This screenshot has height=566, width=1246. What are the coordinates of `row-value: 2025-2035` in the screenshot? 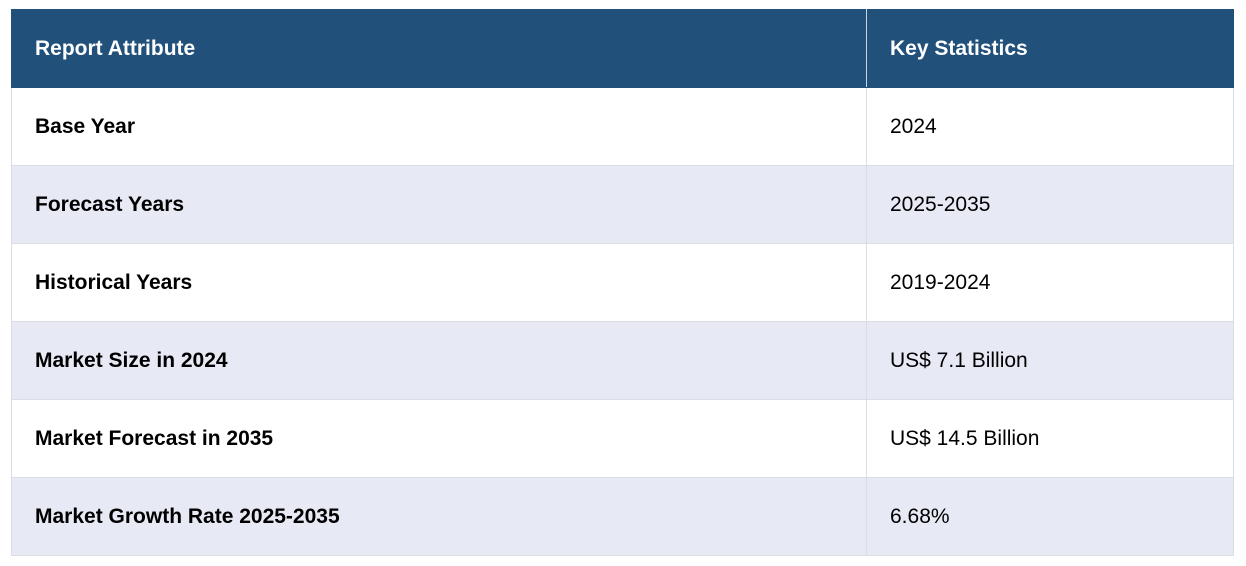 It's located at (1050, 204).